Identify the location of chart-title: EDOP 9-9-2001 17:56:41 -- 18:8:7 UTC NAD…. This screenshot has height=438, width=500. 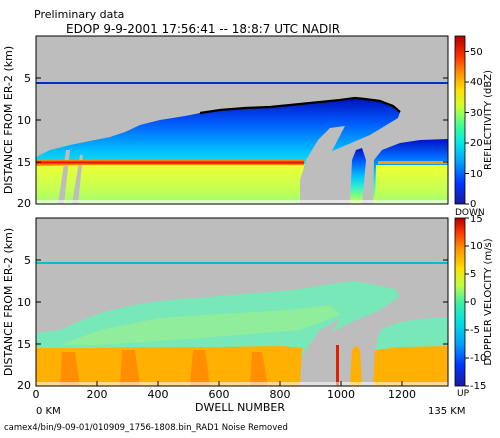
(203, 29).